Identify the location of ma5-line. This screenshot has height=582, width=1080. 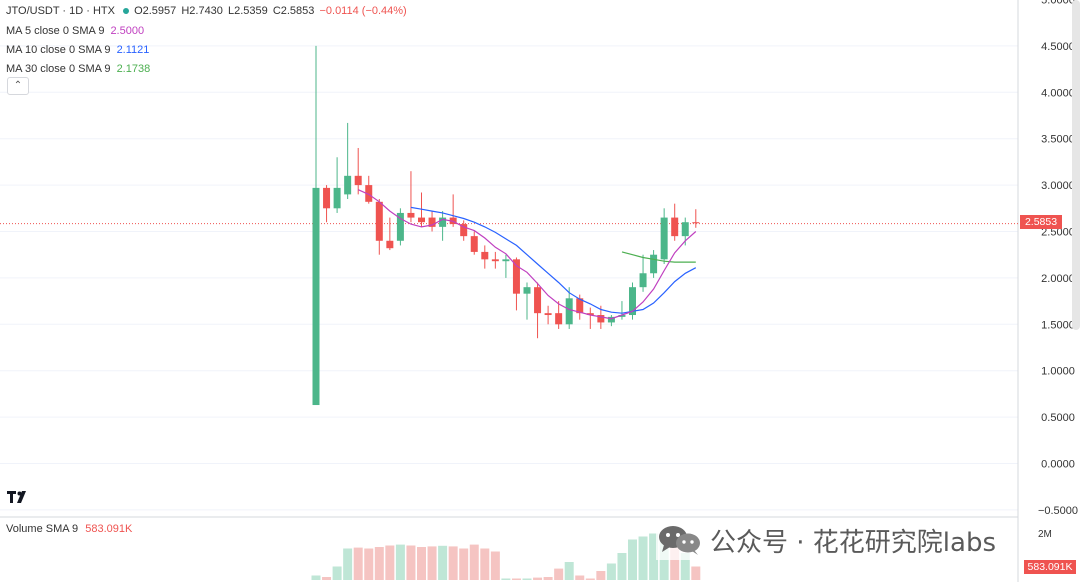
(527, 254).